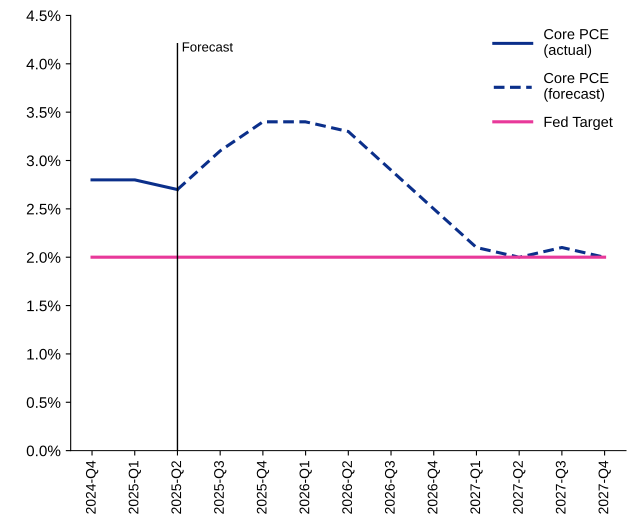  What do you see at coordinates (519, 487) in the screenshot?
I see `x-tick-label: 2027-Q2` at bounding box center [519, 487].